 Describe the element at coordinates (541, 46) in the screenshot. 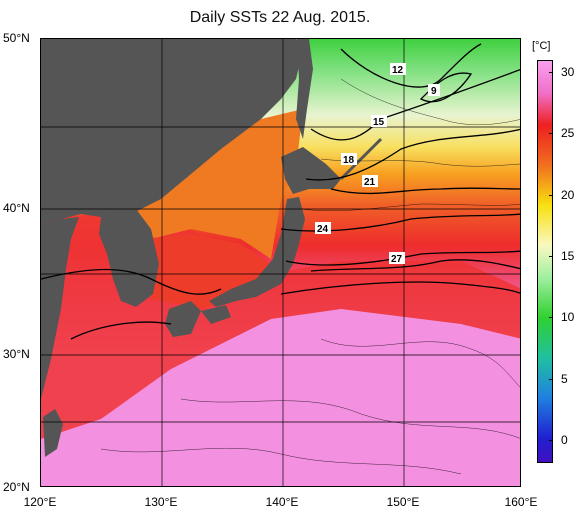

I see `colorbar-unit: [°C]` at that location.